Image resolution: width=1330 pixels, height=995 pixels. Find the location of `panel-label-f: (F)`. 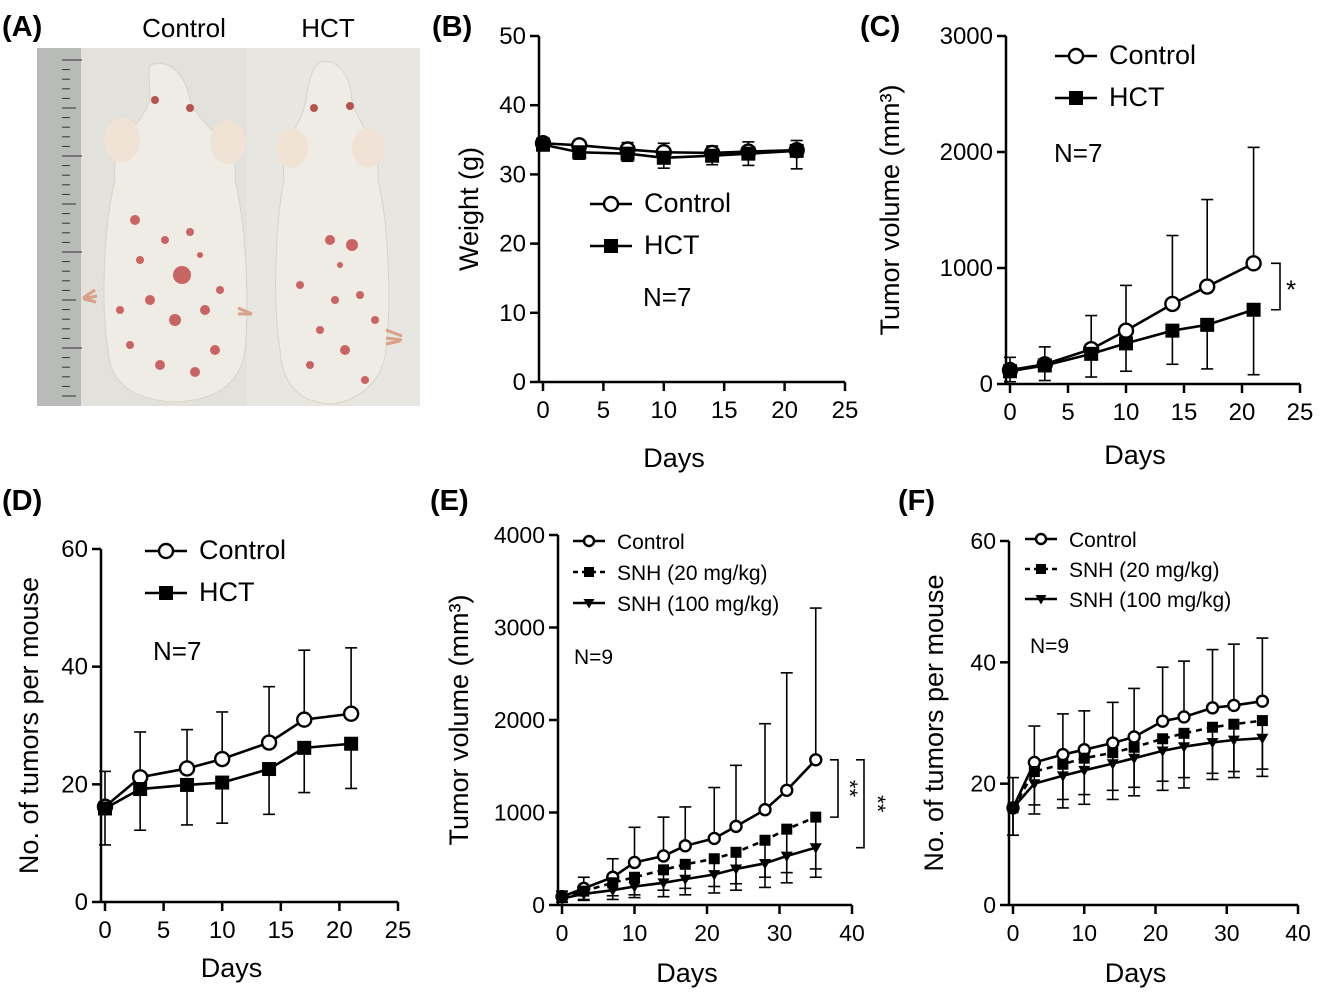

panel-label-f: (F) is located at coordinates (916, 501).